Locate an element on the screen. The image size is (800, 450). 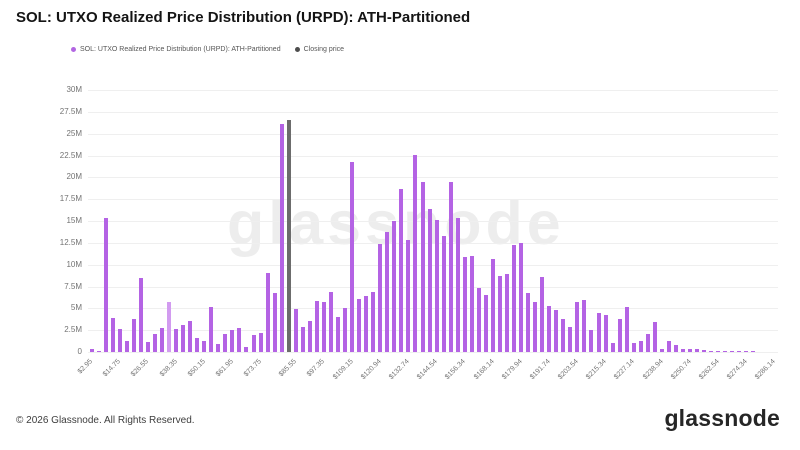
closing-price-bar is located at coordinates (288, 236).